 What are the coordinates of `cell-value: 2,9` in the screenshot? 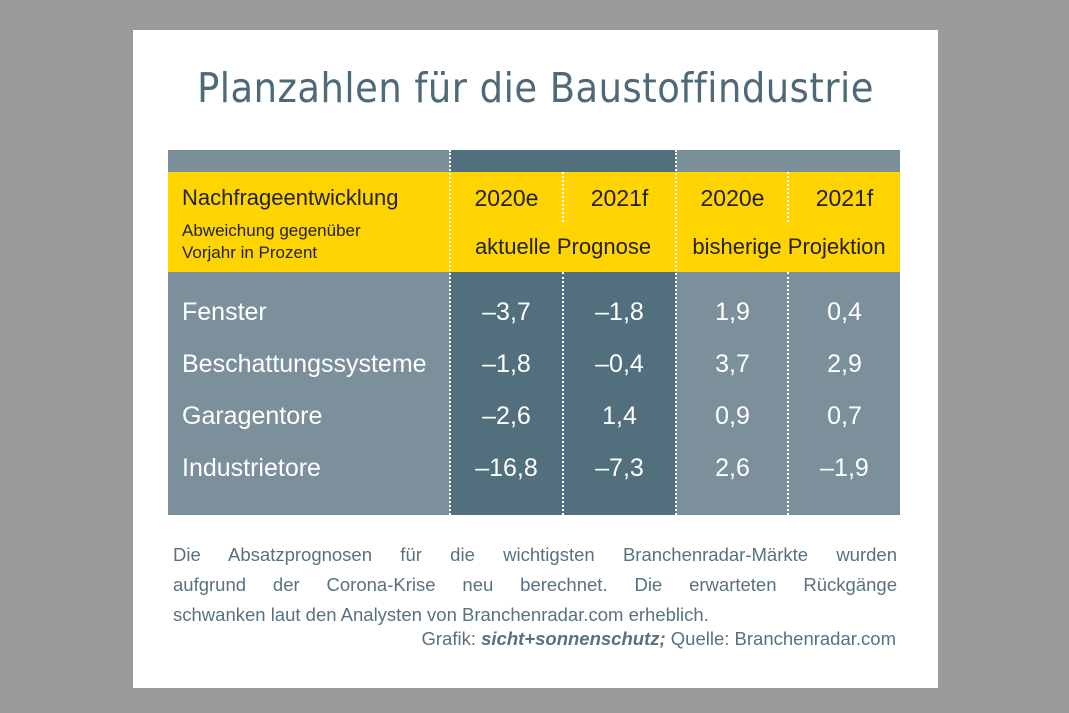 It's located at (844, 364).